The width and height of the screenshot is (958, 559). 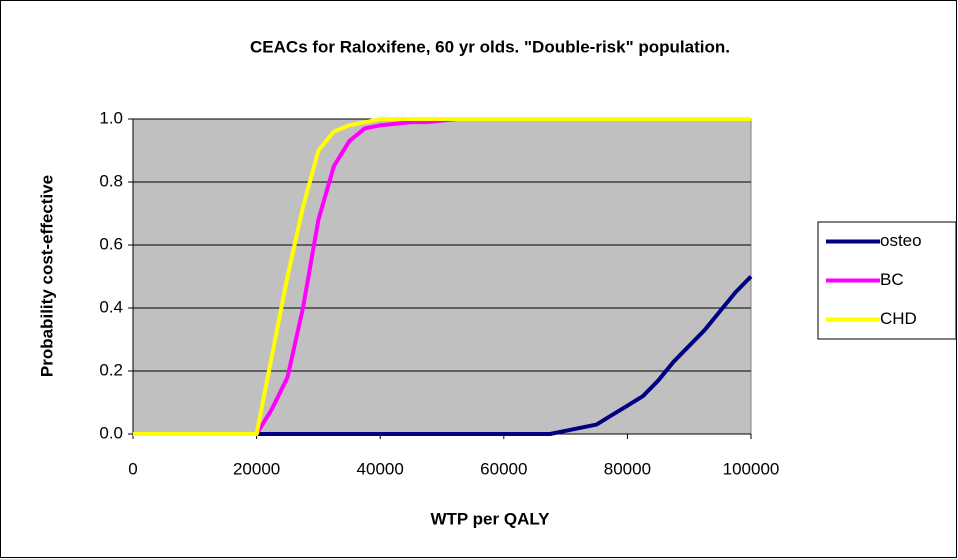 What do you see at coordinates (490, 518) in the screenshot?
I see `x-axis-label: WTP per QALY` at bounding box center [490, 518].